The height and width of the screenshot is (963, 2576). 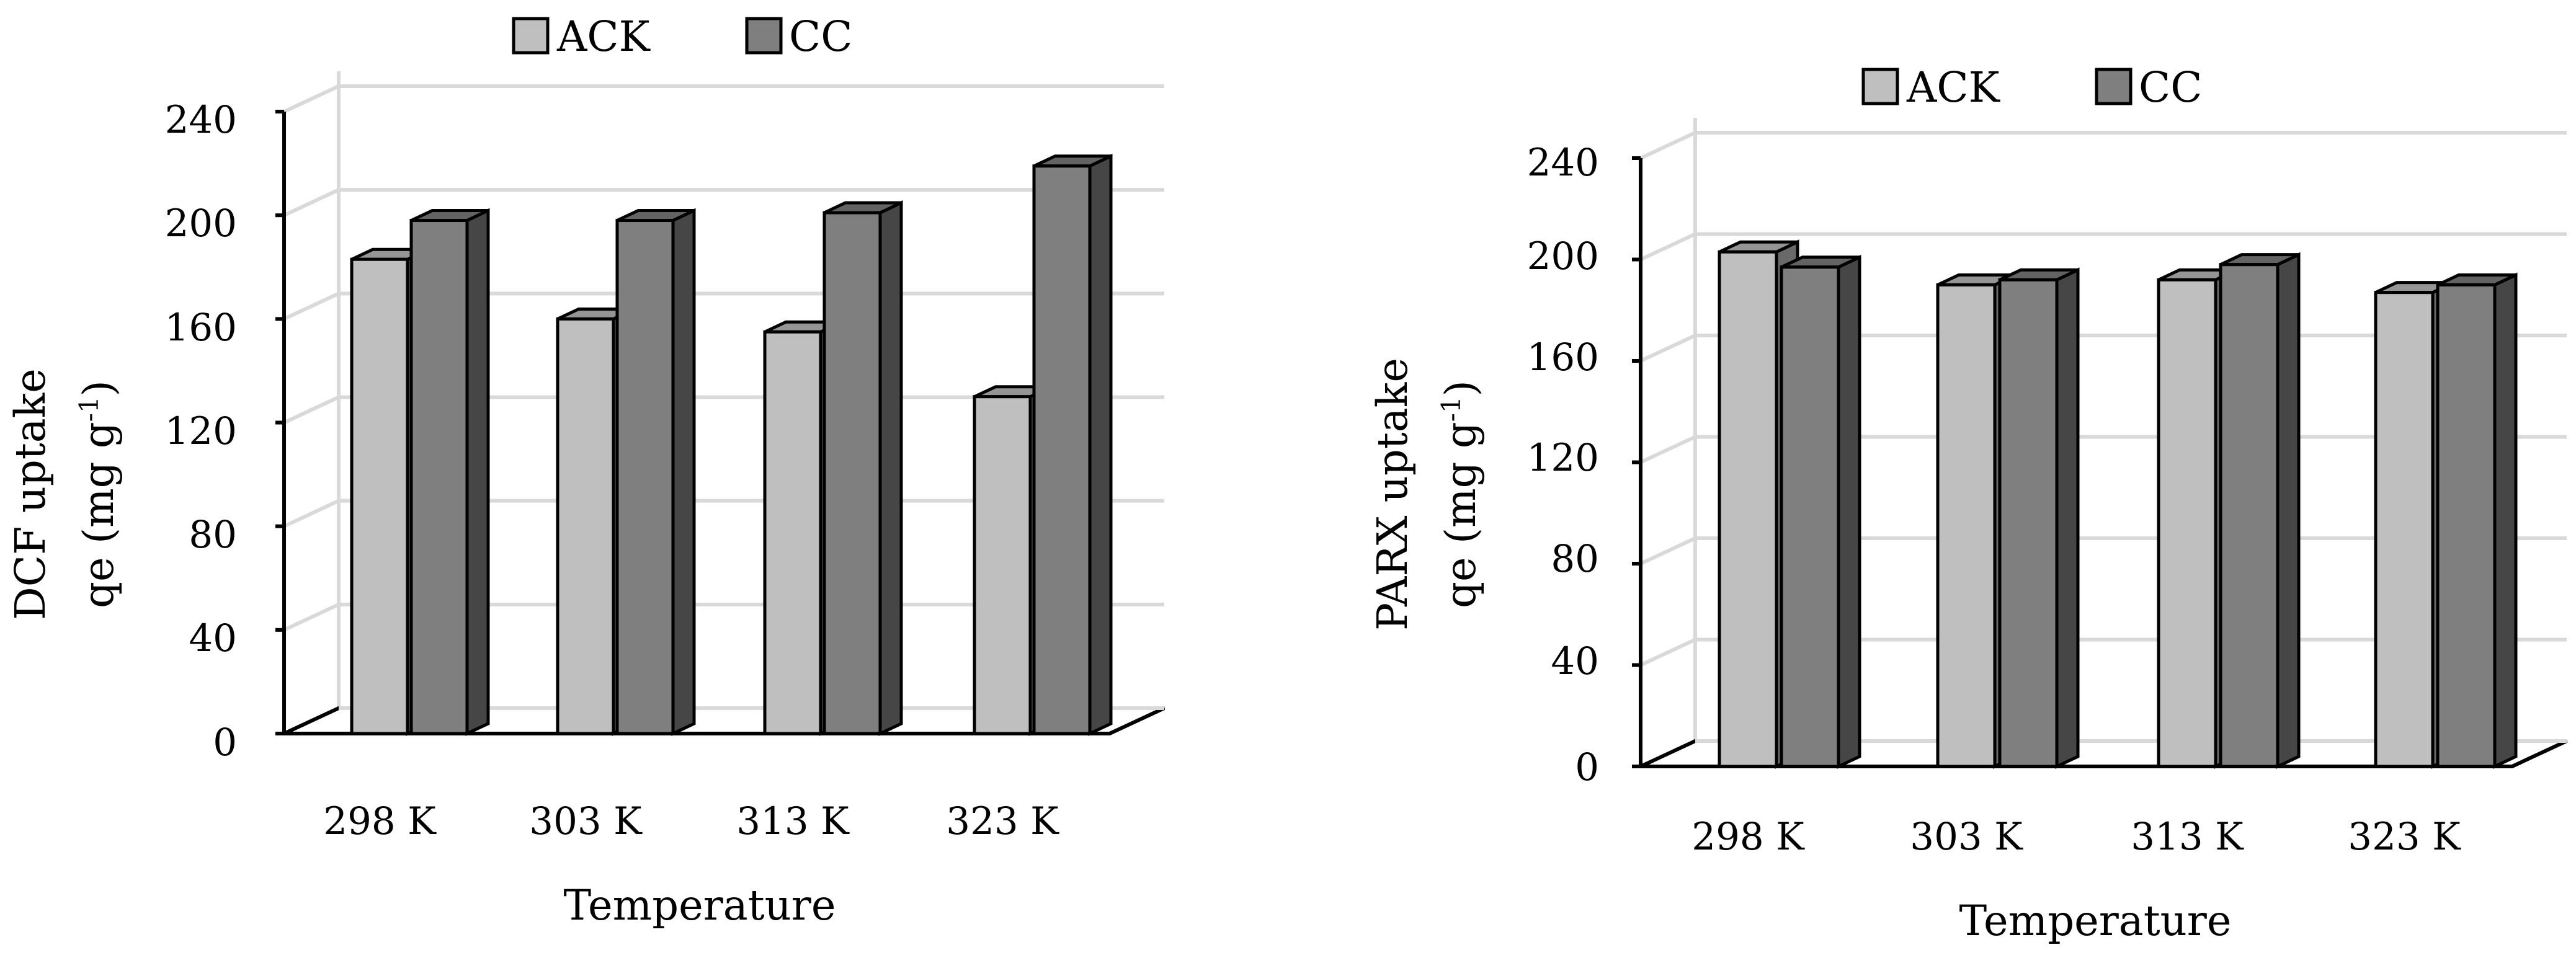 I want to click on dcf-x-label-303: 303 K, so click(x=586, y=821).